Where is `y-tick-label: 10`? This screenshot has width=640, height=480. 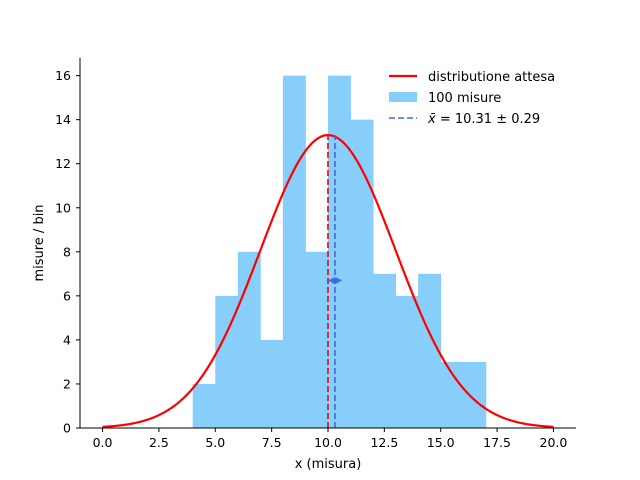 y-tick-label: 10 is located at coordinates (63, 207).